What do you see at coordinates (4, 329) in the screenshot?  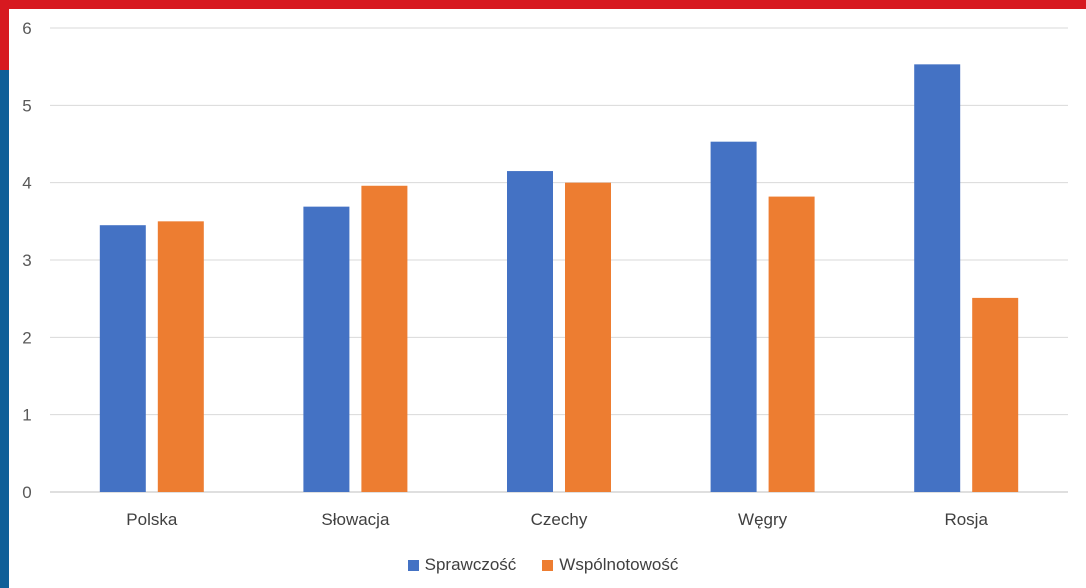 I see `left-blue-stripe` at bounding box center [4, 329].